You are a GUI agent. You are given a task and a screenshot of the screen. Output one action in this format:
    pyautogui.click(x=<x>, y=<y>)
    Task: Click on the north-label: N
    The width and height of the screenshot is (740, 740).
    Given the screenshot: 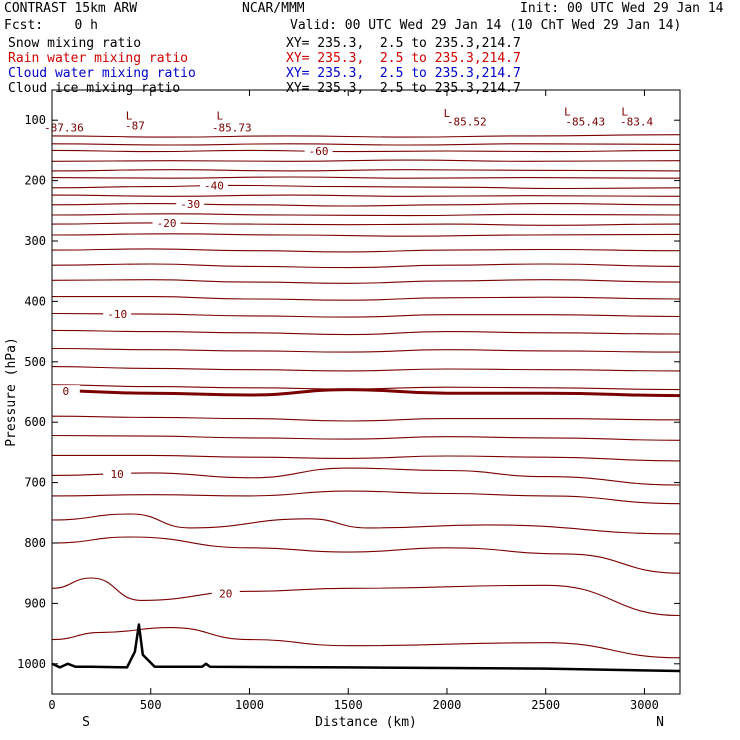 What is the action you would take?
    pyautogui.click(x=660, y=722)
    